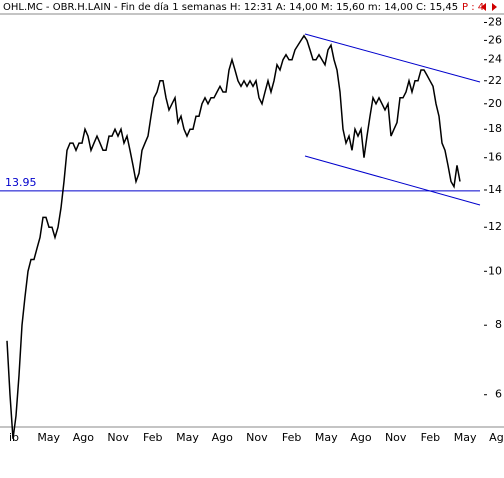  What do you see at coordinates (498, 394) in the screenshot?
I see `y-tick-label: 6` at bounding box center [498, 394].